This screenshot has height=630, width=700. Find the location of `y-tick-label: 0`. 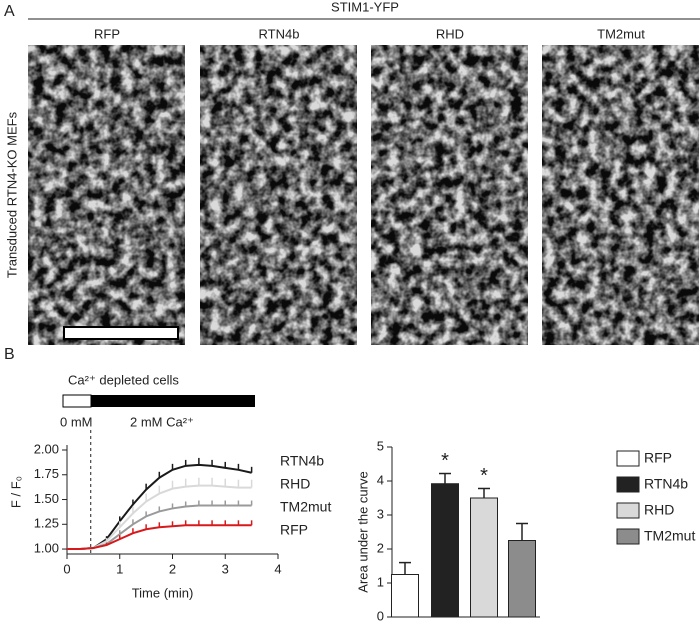

y-tick-label: 0 is located at coordinates (380, 615).